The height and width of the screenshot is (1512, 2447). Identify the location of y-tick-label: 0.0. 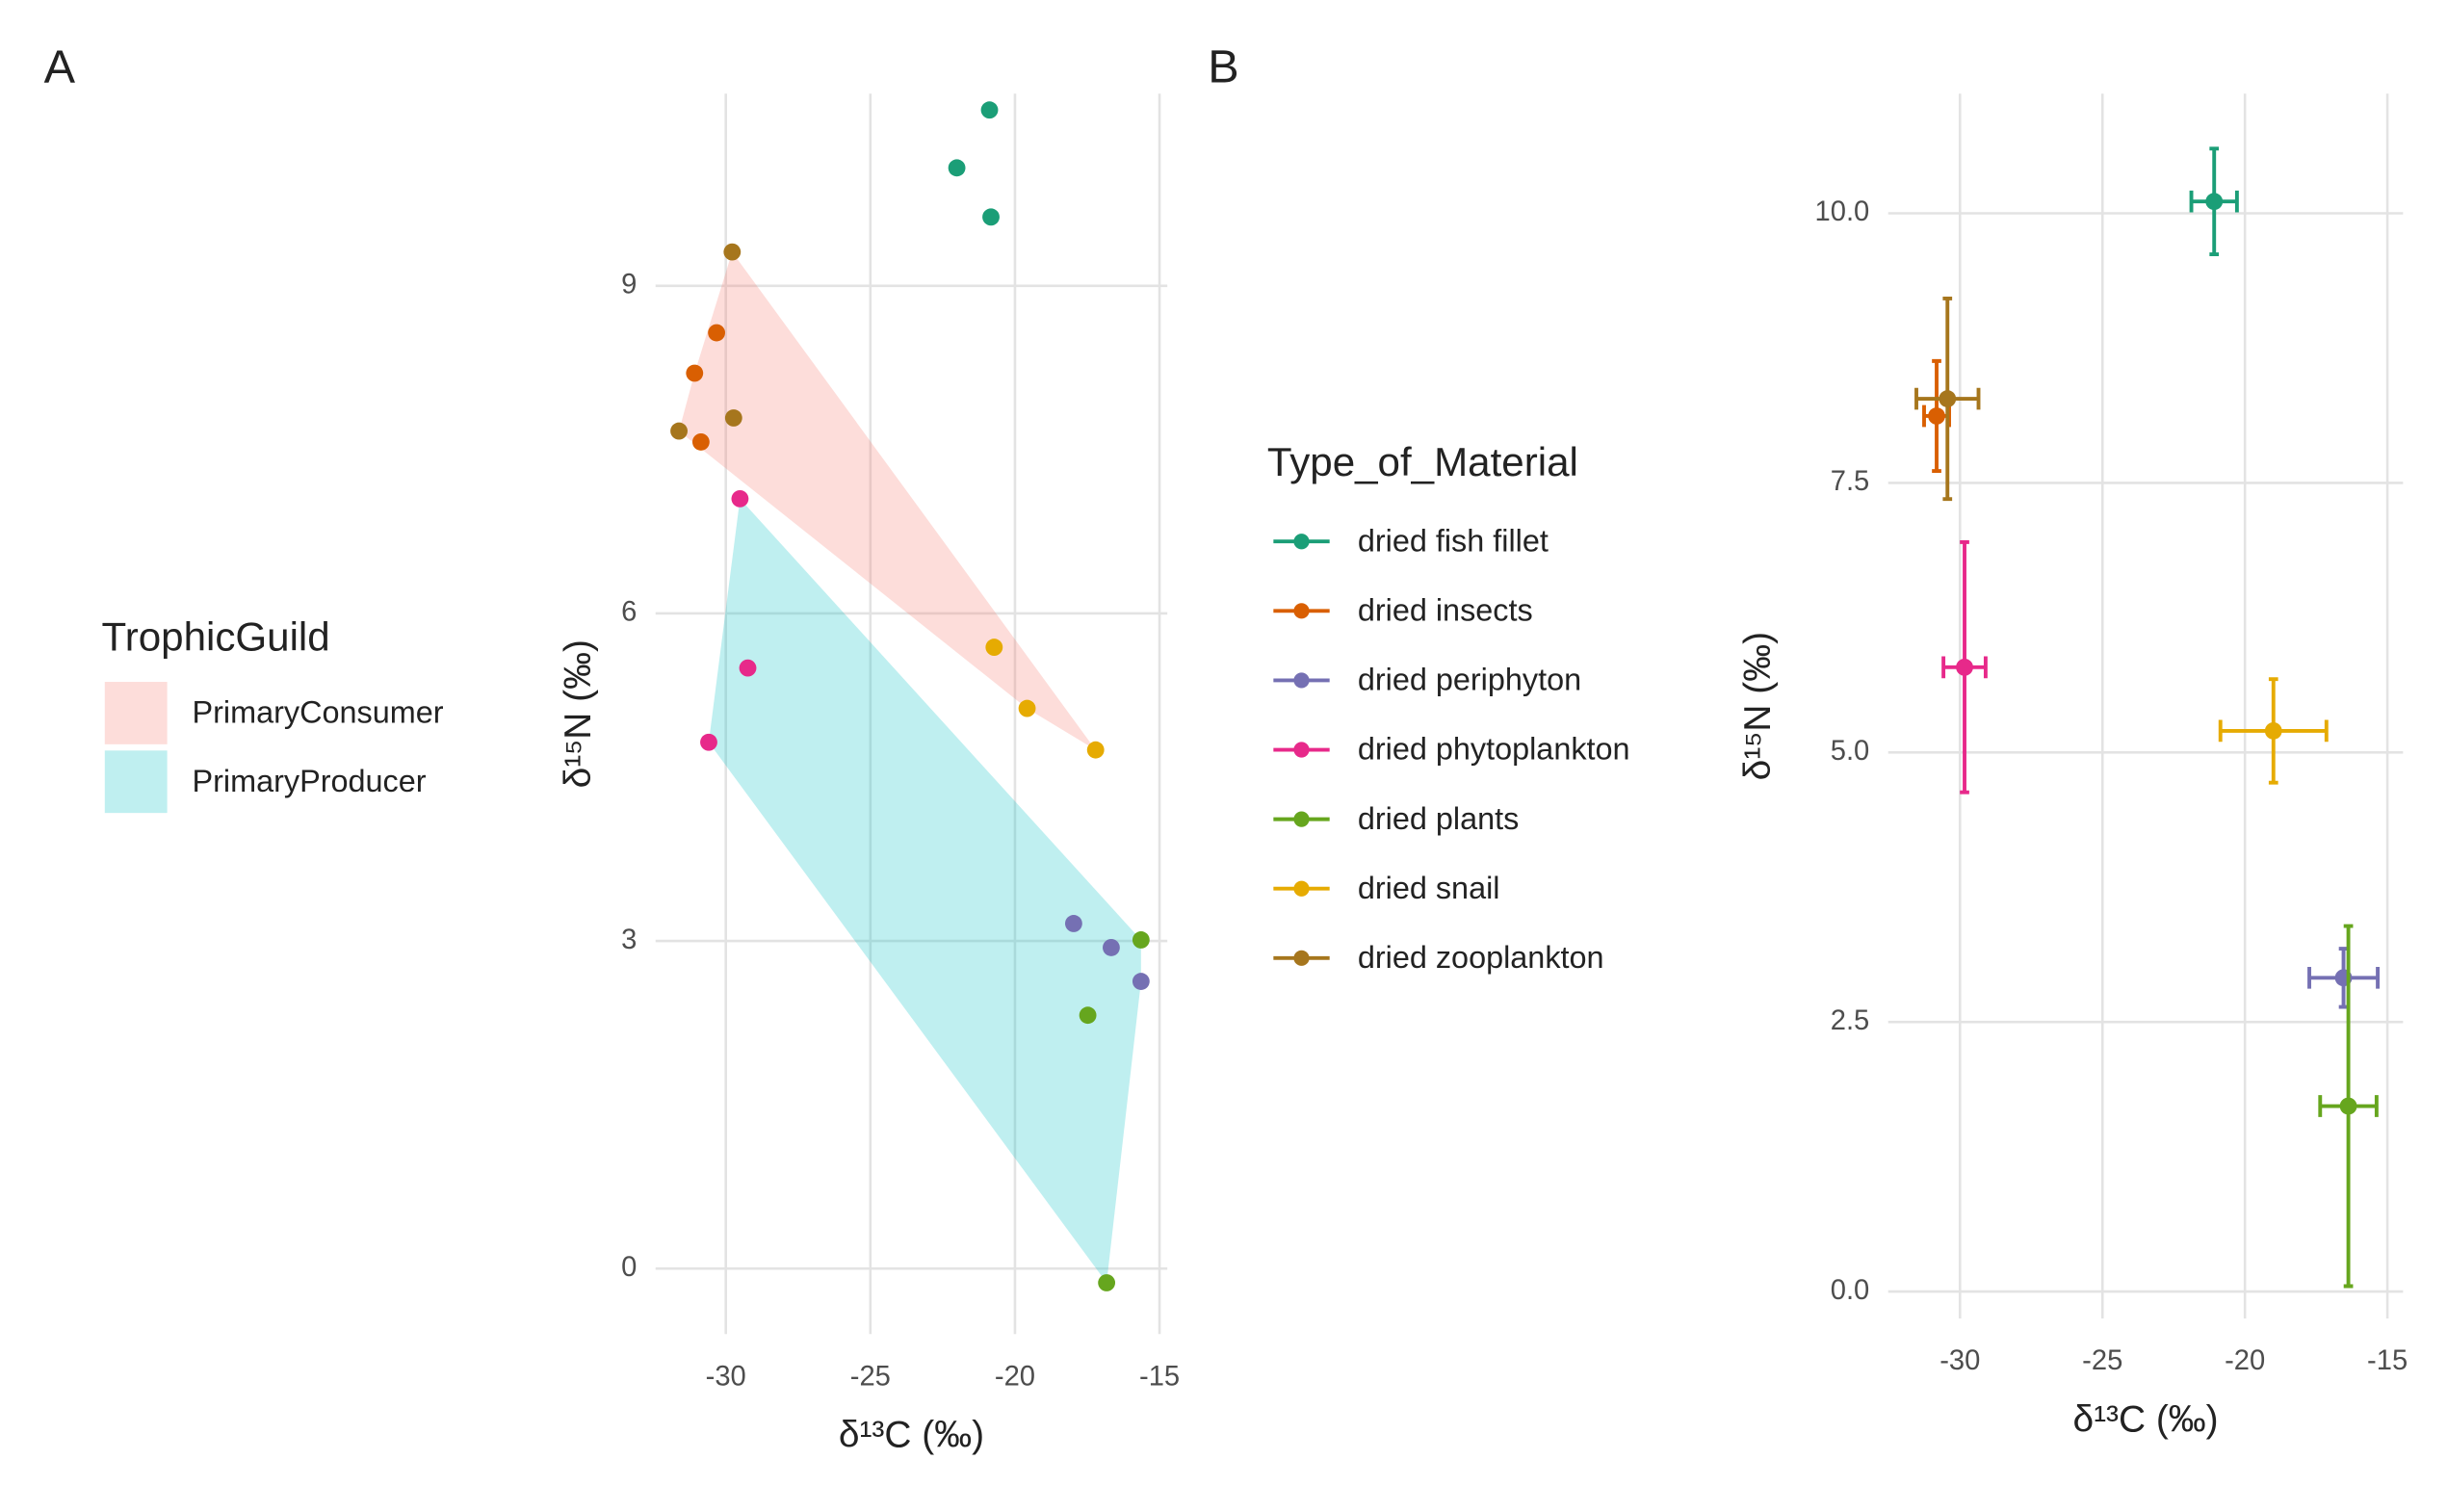
(1850, 1290).